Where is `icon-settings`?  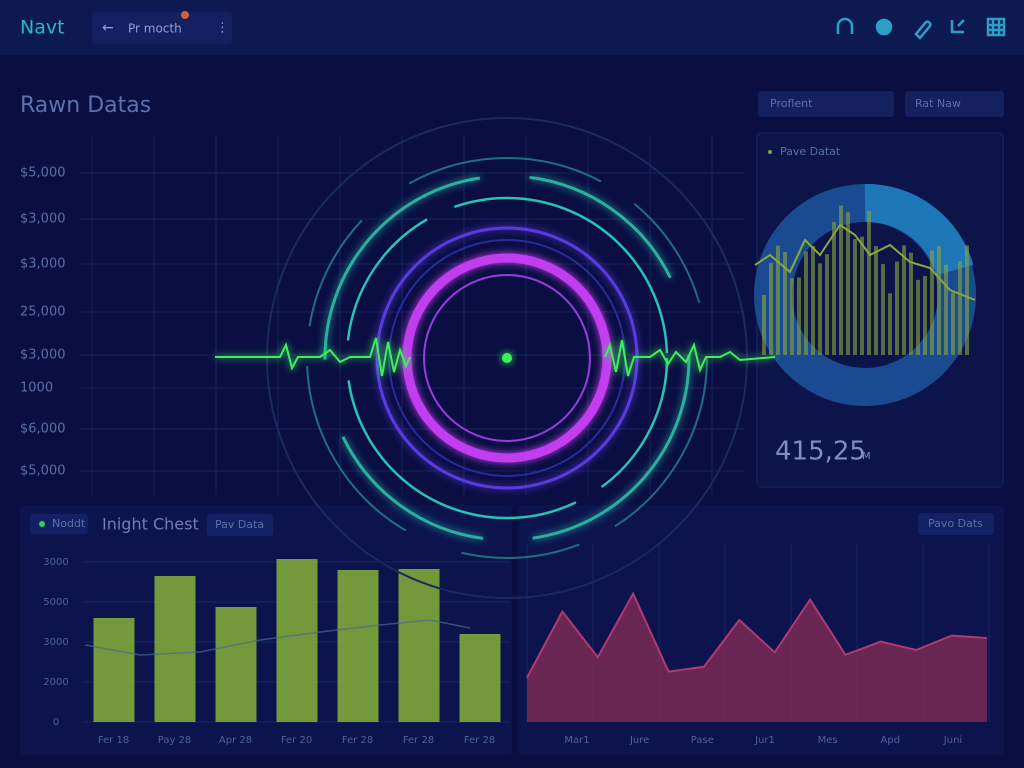 icon-settings is located at coordinates (884, 27).